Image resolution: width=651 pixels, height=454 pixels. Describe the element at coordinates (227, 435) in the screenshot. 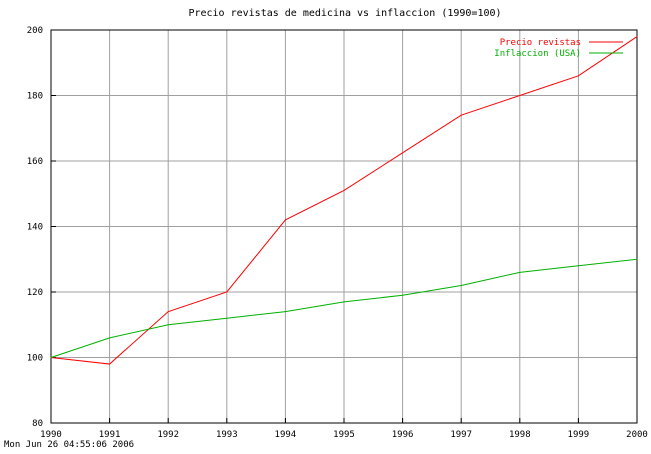

I see `x-tick-label: 1993` at that location.